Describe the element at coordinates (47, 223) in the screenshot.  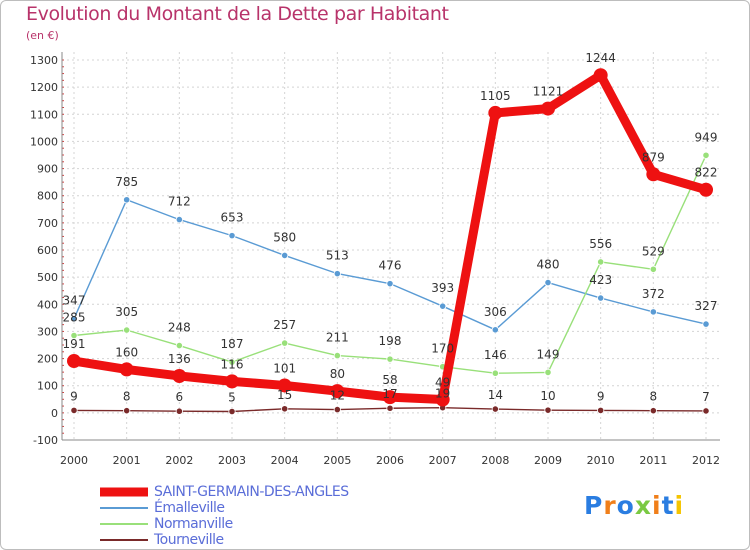
I see `y-tick-label: 700` at that location.